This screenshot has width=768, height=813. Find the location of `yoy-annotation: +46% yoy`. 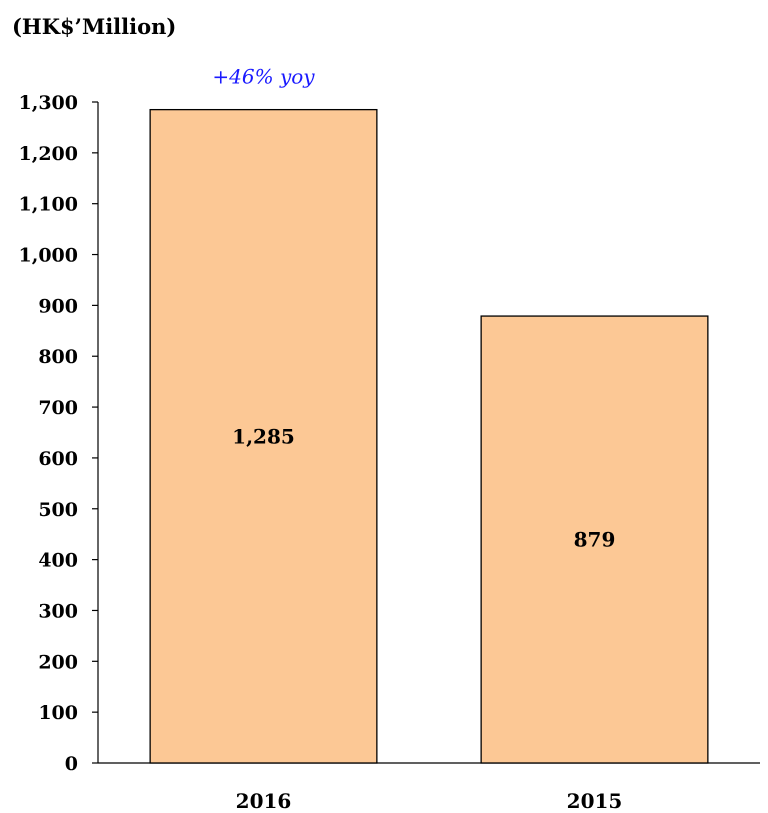

yoy-annotation: +46% yoy is located at coordinates (263, 77).